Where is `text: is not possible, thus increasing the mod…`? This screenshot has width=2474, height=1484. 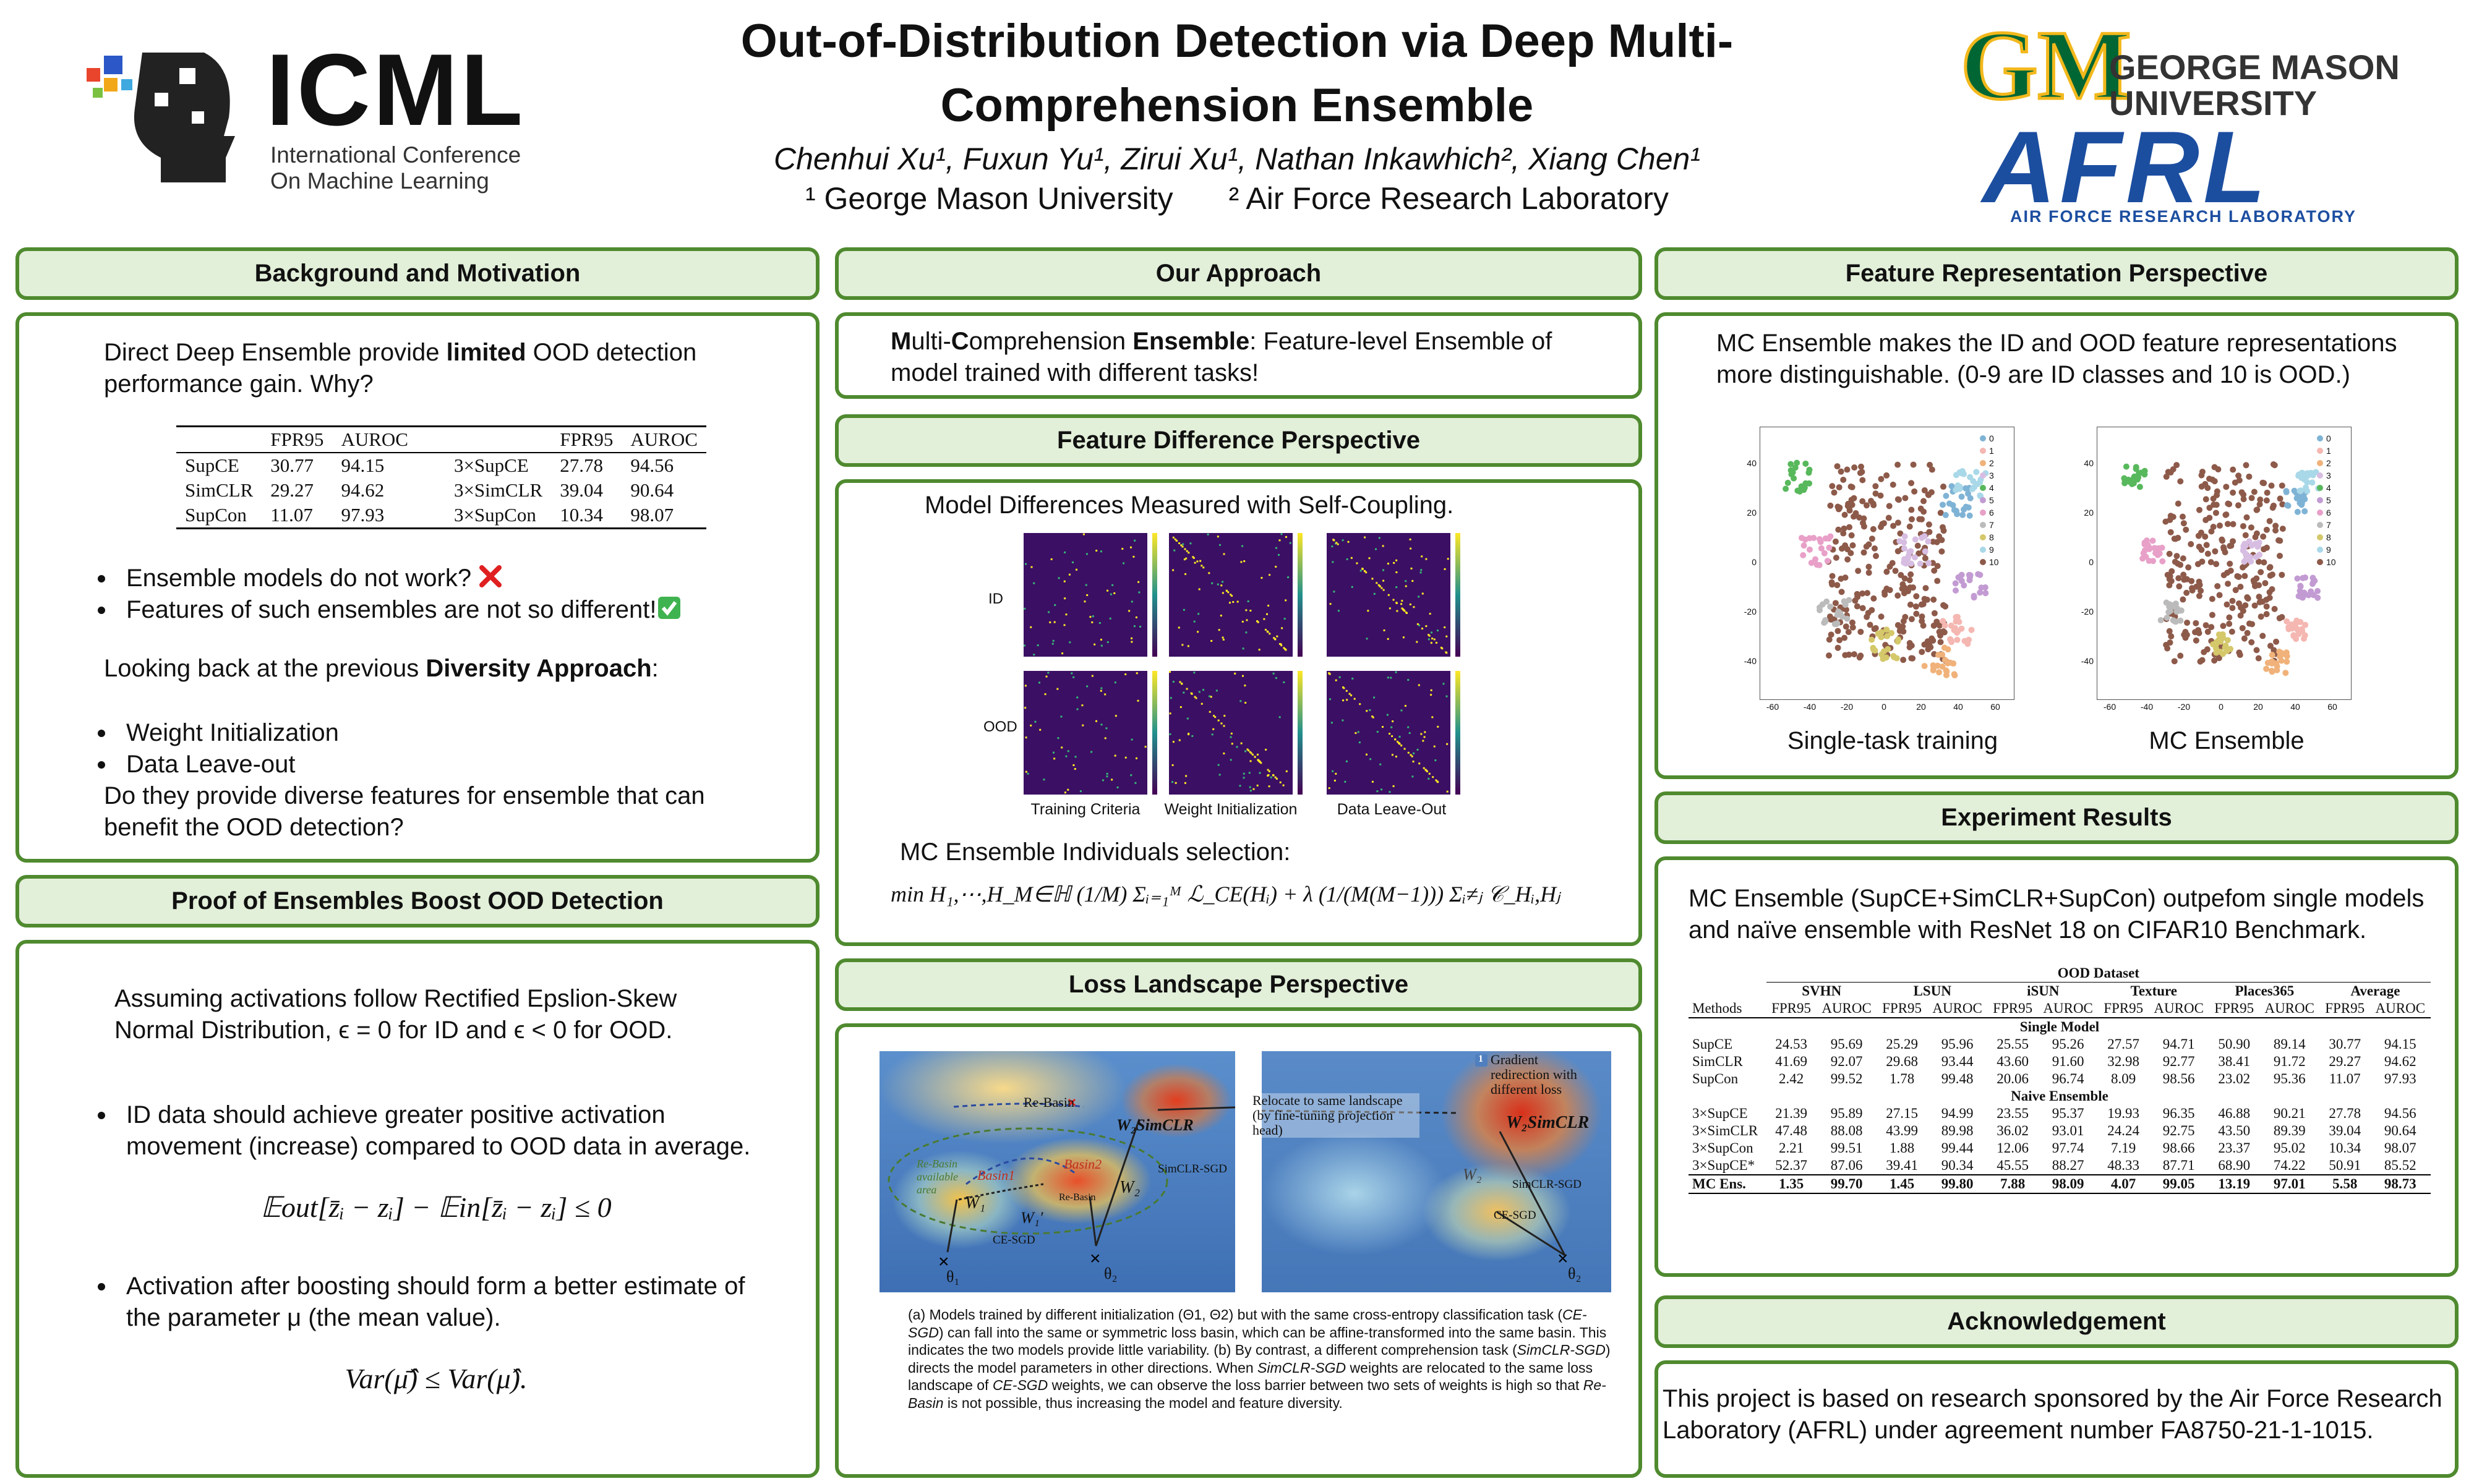
text: is not possible, thus increasing the mod… is located at coordinates (1143, 1402).